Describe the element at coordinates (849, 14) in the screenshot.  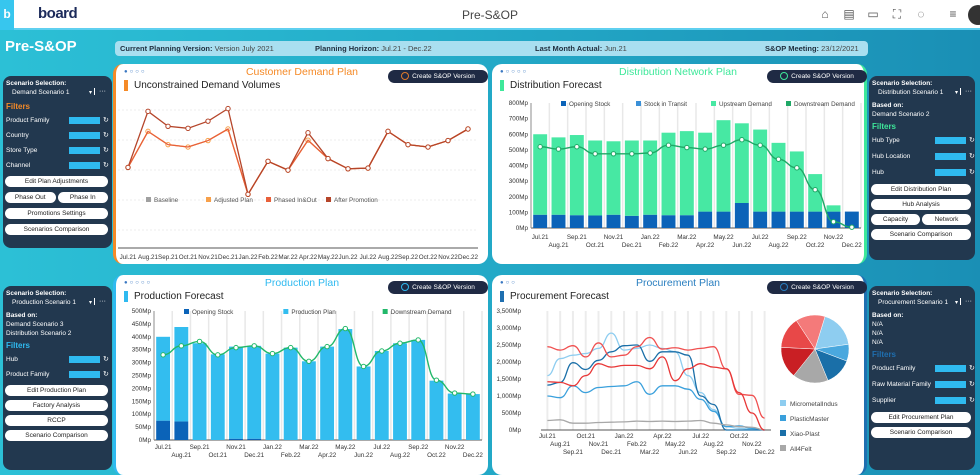
I see `hierarchy-icon: ▤` at that location.